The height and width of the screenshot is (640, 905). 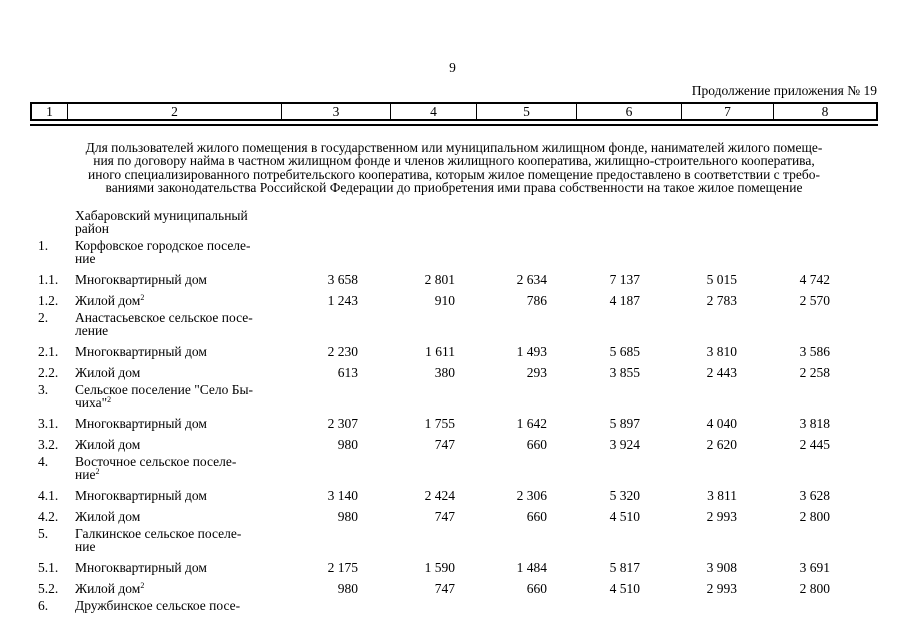 I want to click on table-row: Хабаровский муниципальный район, so click(x=454, y=222).